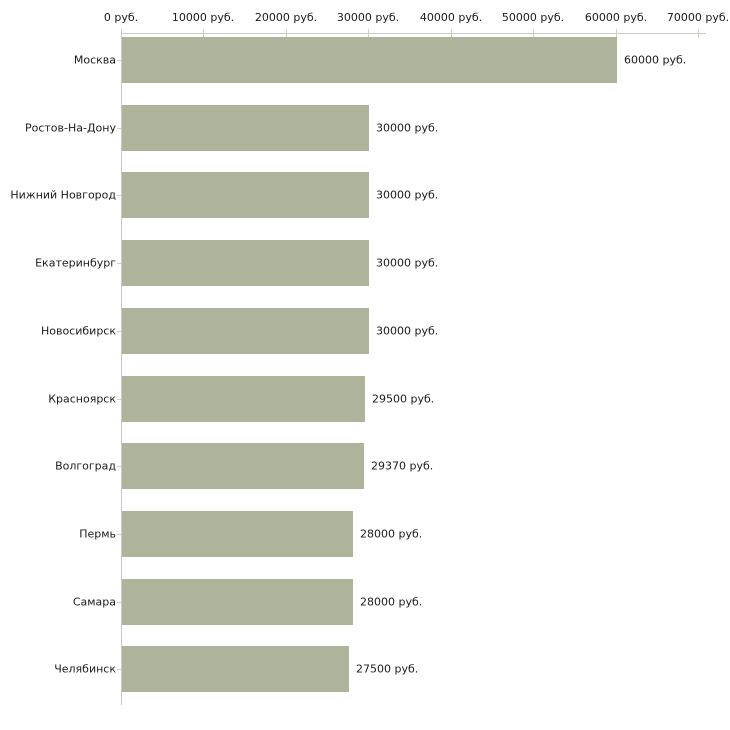 The image size is (730, 730). I want to click on x-axis-tick-label: 30000 руб., so click(368, 17).